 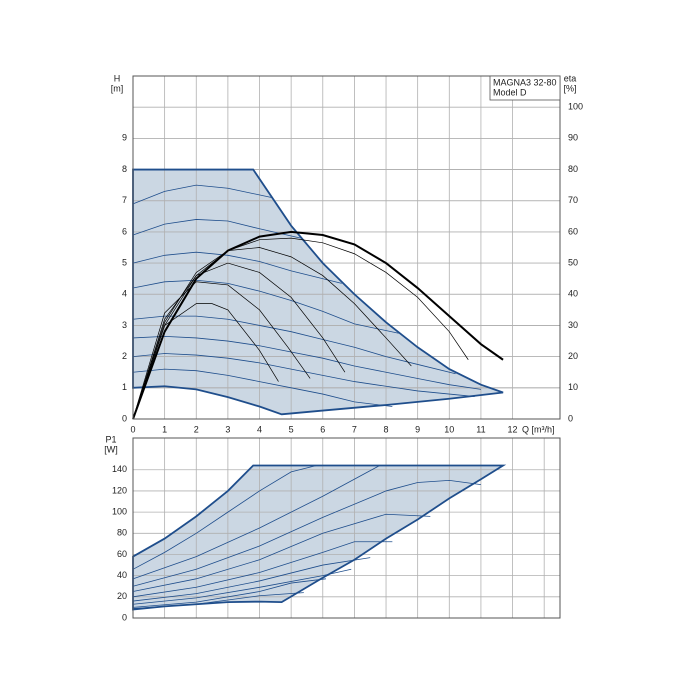 What do you see at coordinates (575, 107) in the screenshot?
I see `y2-tick-label: 100` at bounding box center [575, 107].